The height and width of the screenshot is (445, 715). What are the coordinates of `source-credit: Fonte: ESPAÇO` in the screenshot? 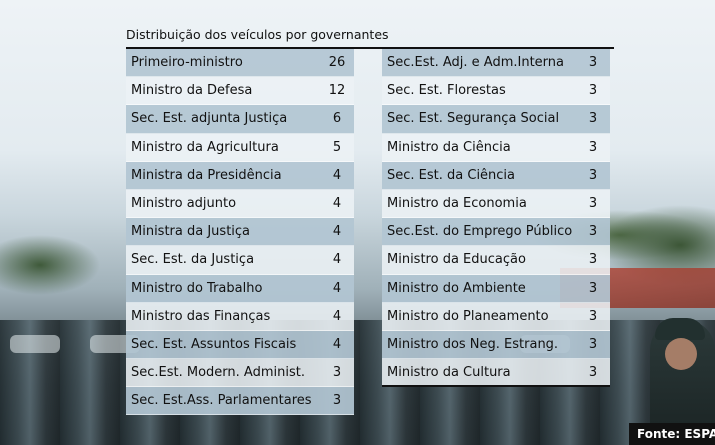 It's located at (672, 434).